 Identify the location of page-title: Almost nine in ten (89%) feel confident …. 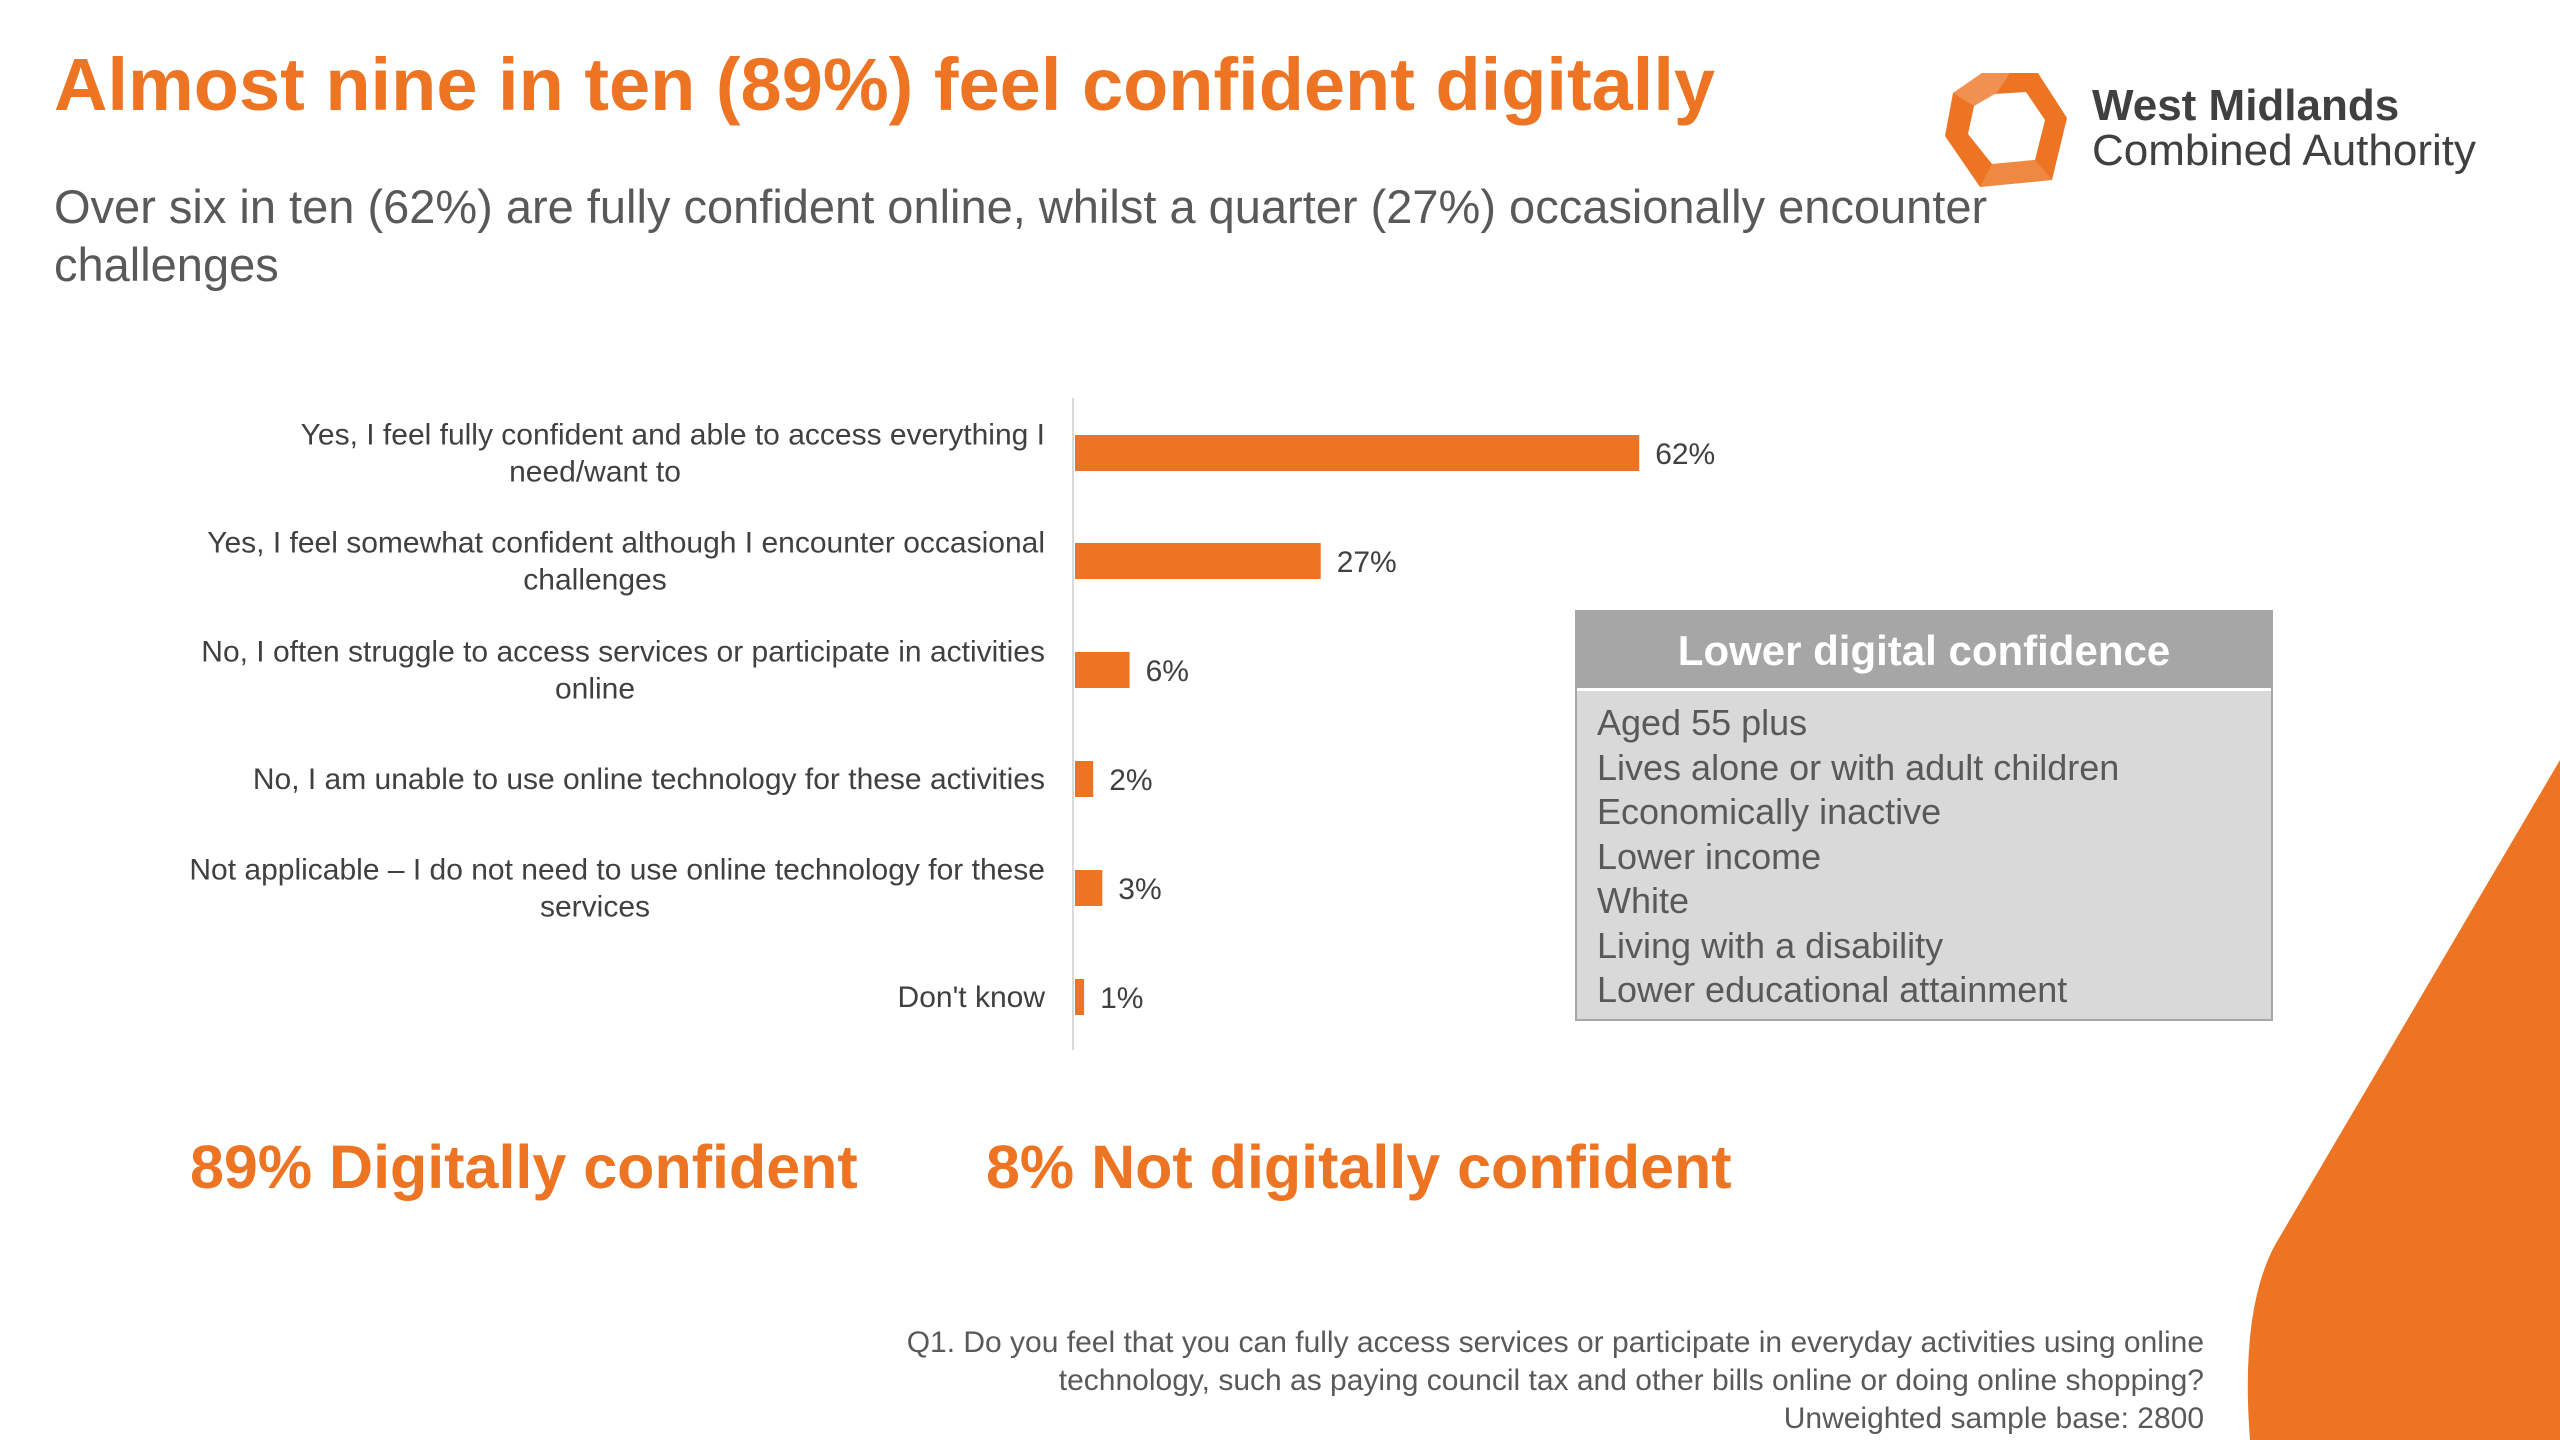
(885, 84).